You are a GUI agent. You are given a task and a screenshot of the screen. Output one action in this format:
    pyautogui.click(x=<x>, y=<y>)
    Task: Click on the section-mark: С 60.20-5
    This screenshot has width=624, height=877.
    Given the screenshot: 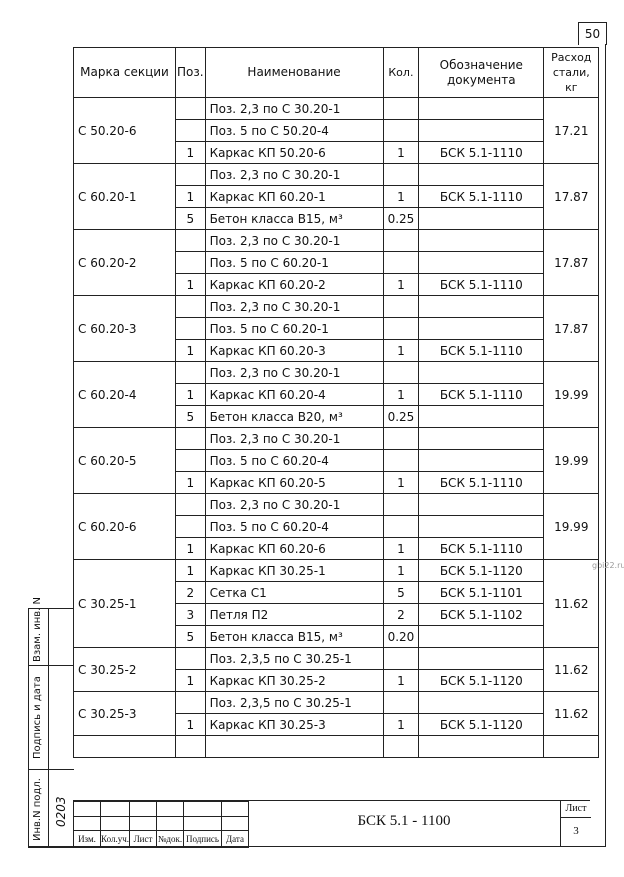 What is the action you would take?
    pyautogui.click(x=124, y=460)
    